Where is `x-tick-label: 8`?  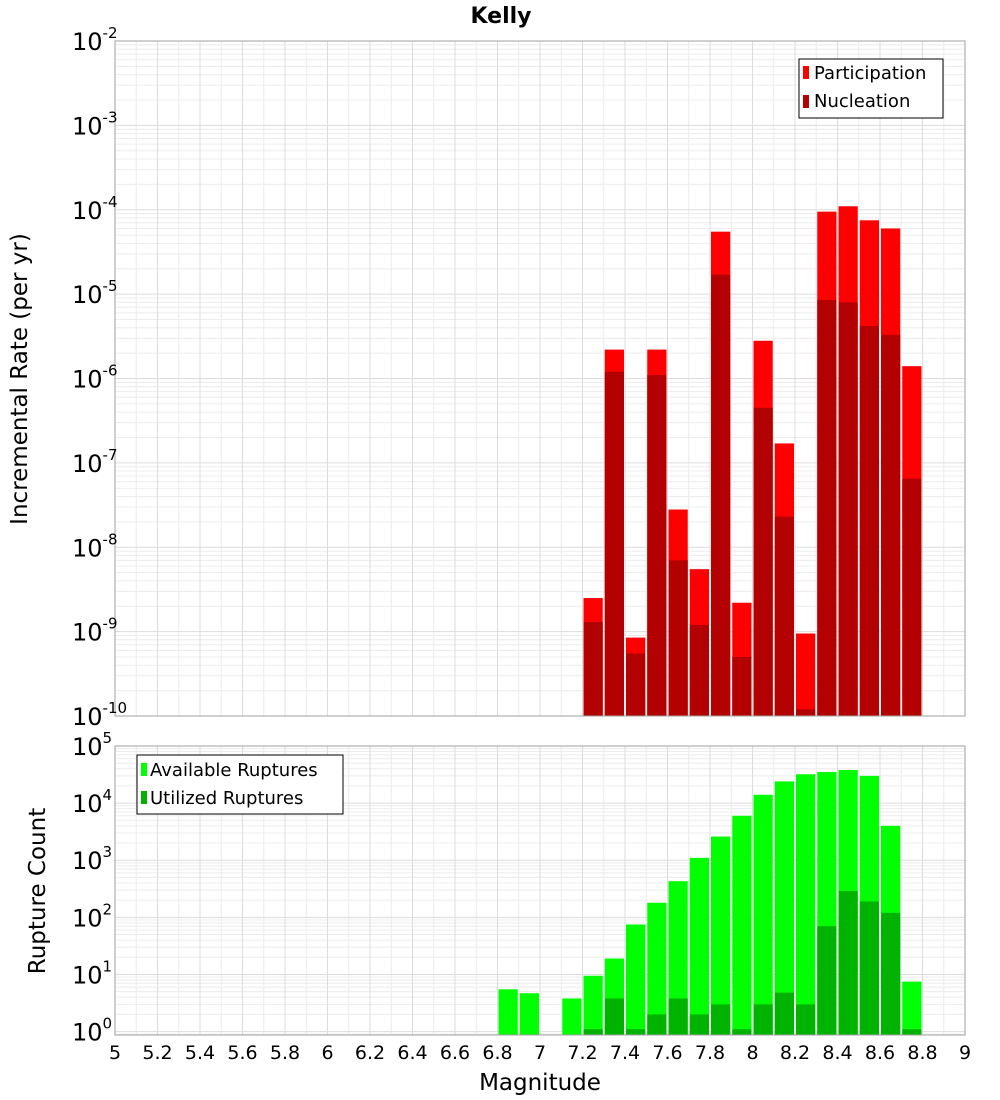
x-tick-label: 8 is located at coordinates (752, 1053).